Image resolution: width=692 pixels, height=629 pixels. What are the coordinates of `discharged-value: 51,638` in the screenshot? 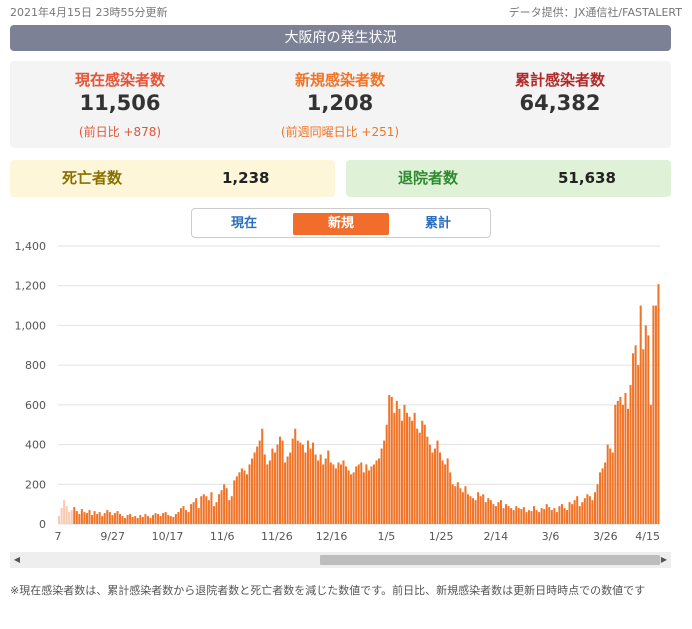 It's located at (587, 178).